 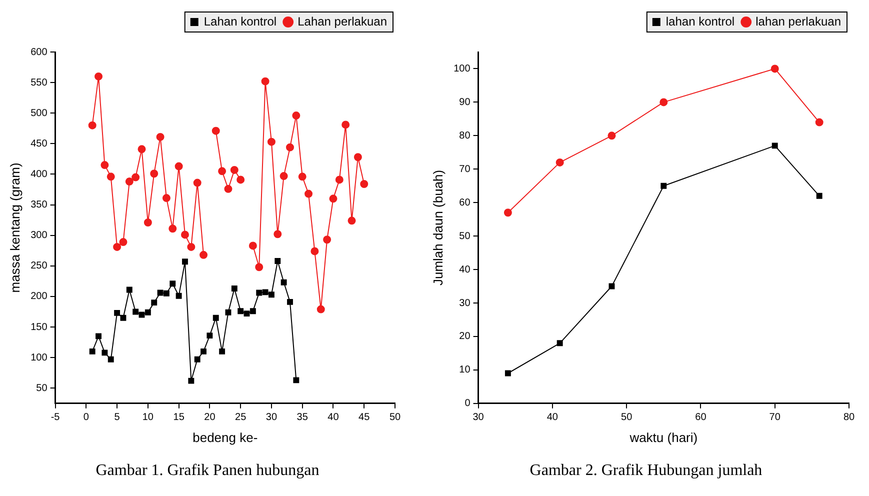 What do you see at coordinates (241, 418) in the screenshot?
I see `x-tick-label: 25` at bounding box center [241, 418].